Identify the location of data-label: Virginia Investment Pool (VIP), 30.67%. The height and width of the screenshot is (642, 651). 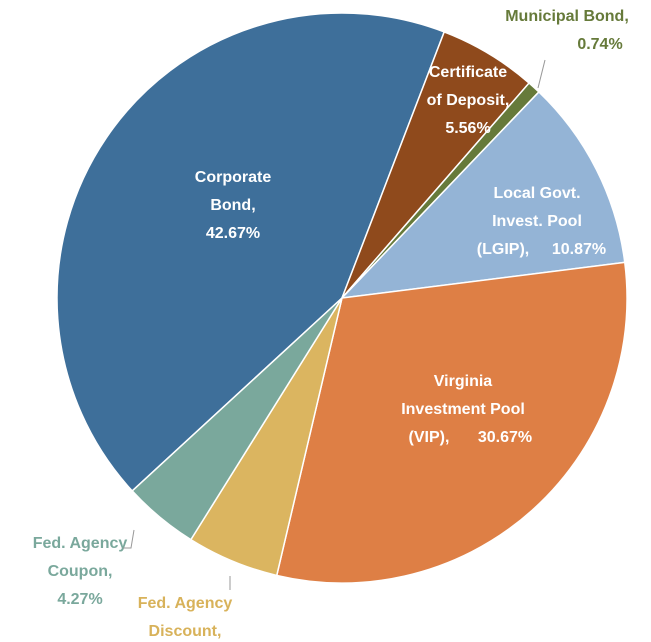
(466, 409).